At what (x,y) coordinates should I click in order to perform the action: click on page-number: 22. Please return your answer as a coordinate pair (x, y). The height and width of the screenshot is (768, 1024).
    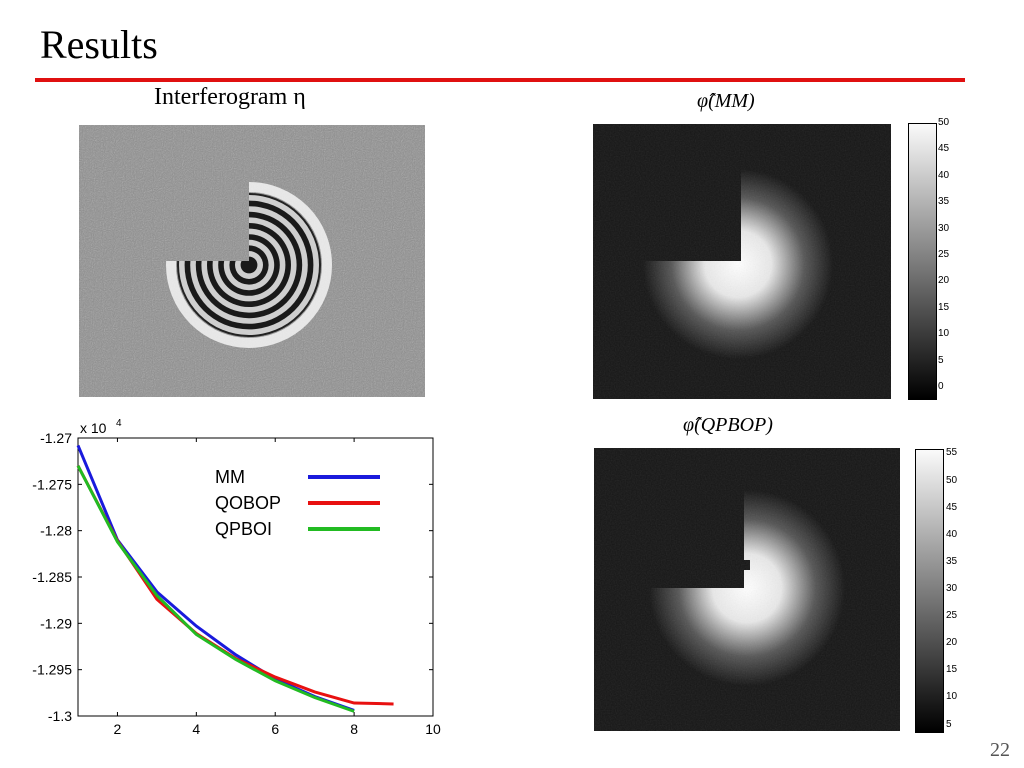
    Looking at the image, I should click on (1000, 750).